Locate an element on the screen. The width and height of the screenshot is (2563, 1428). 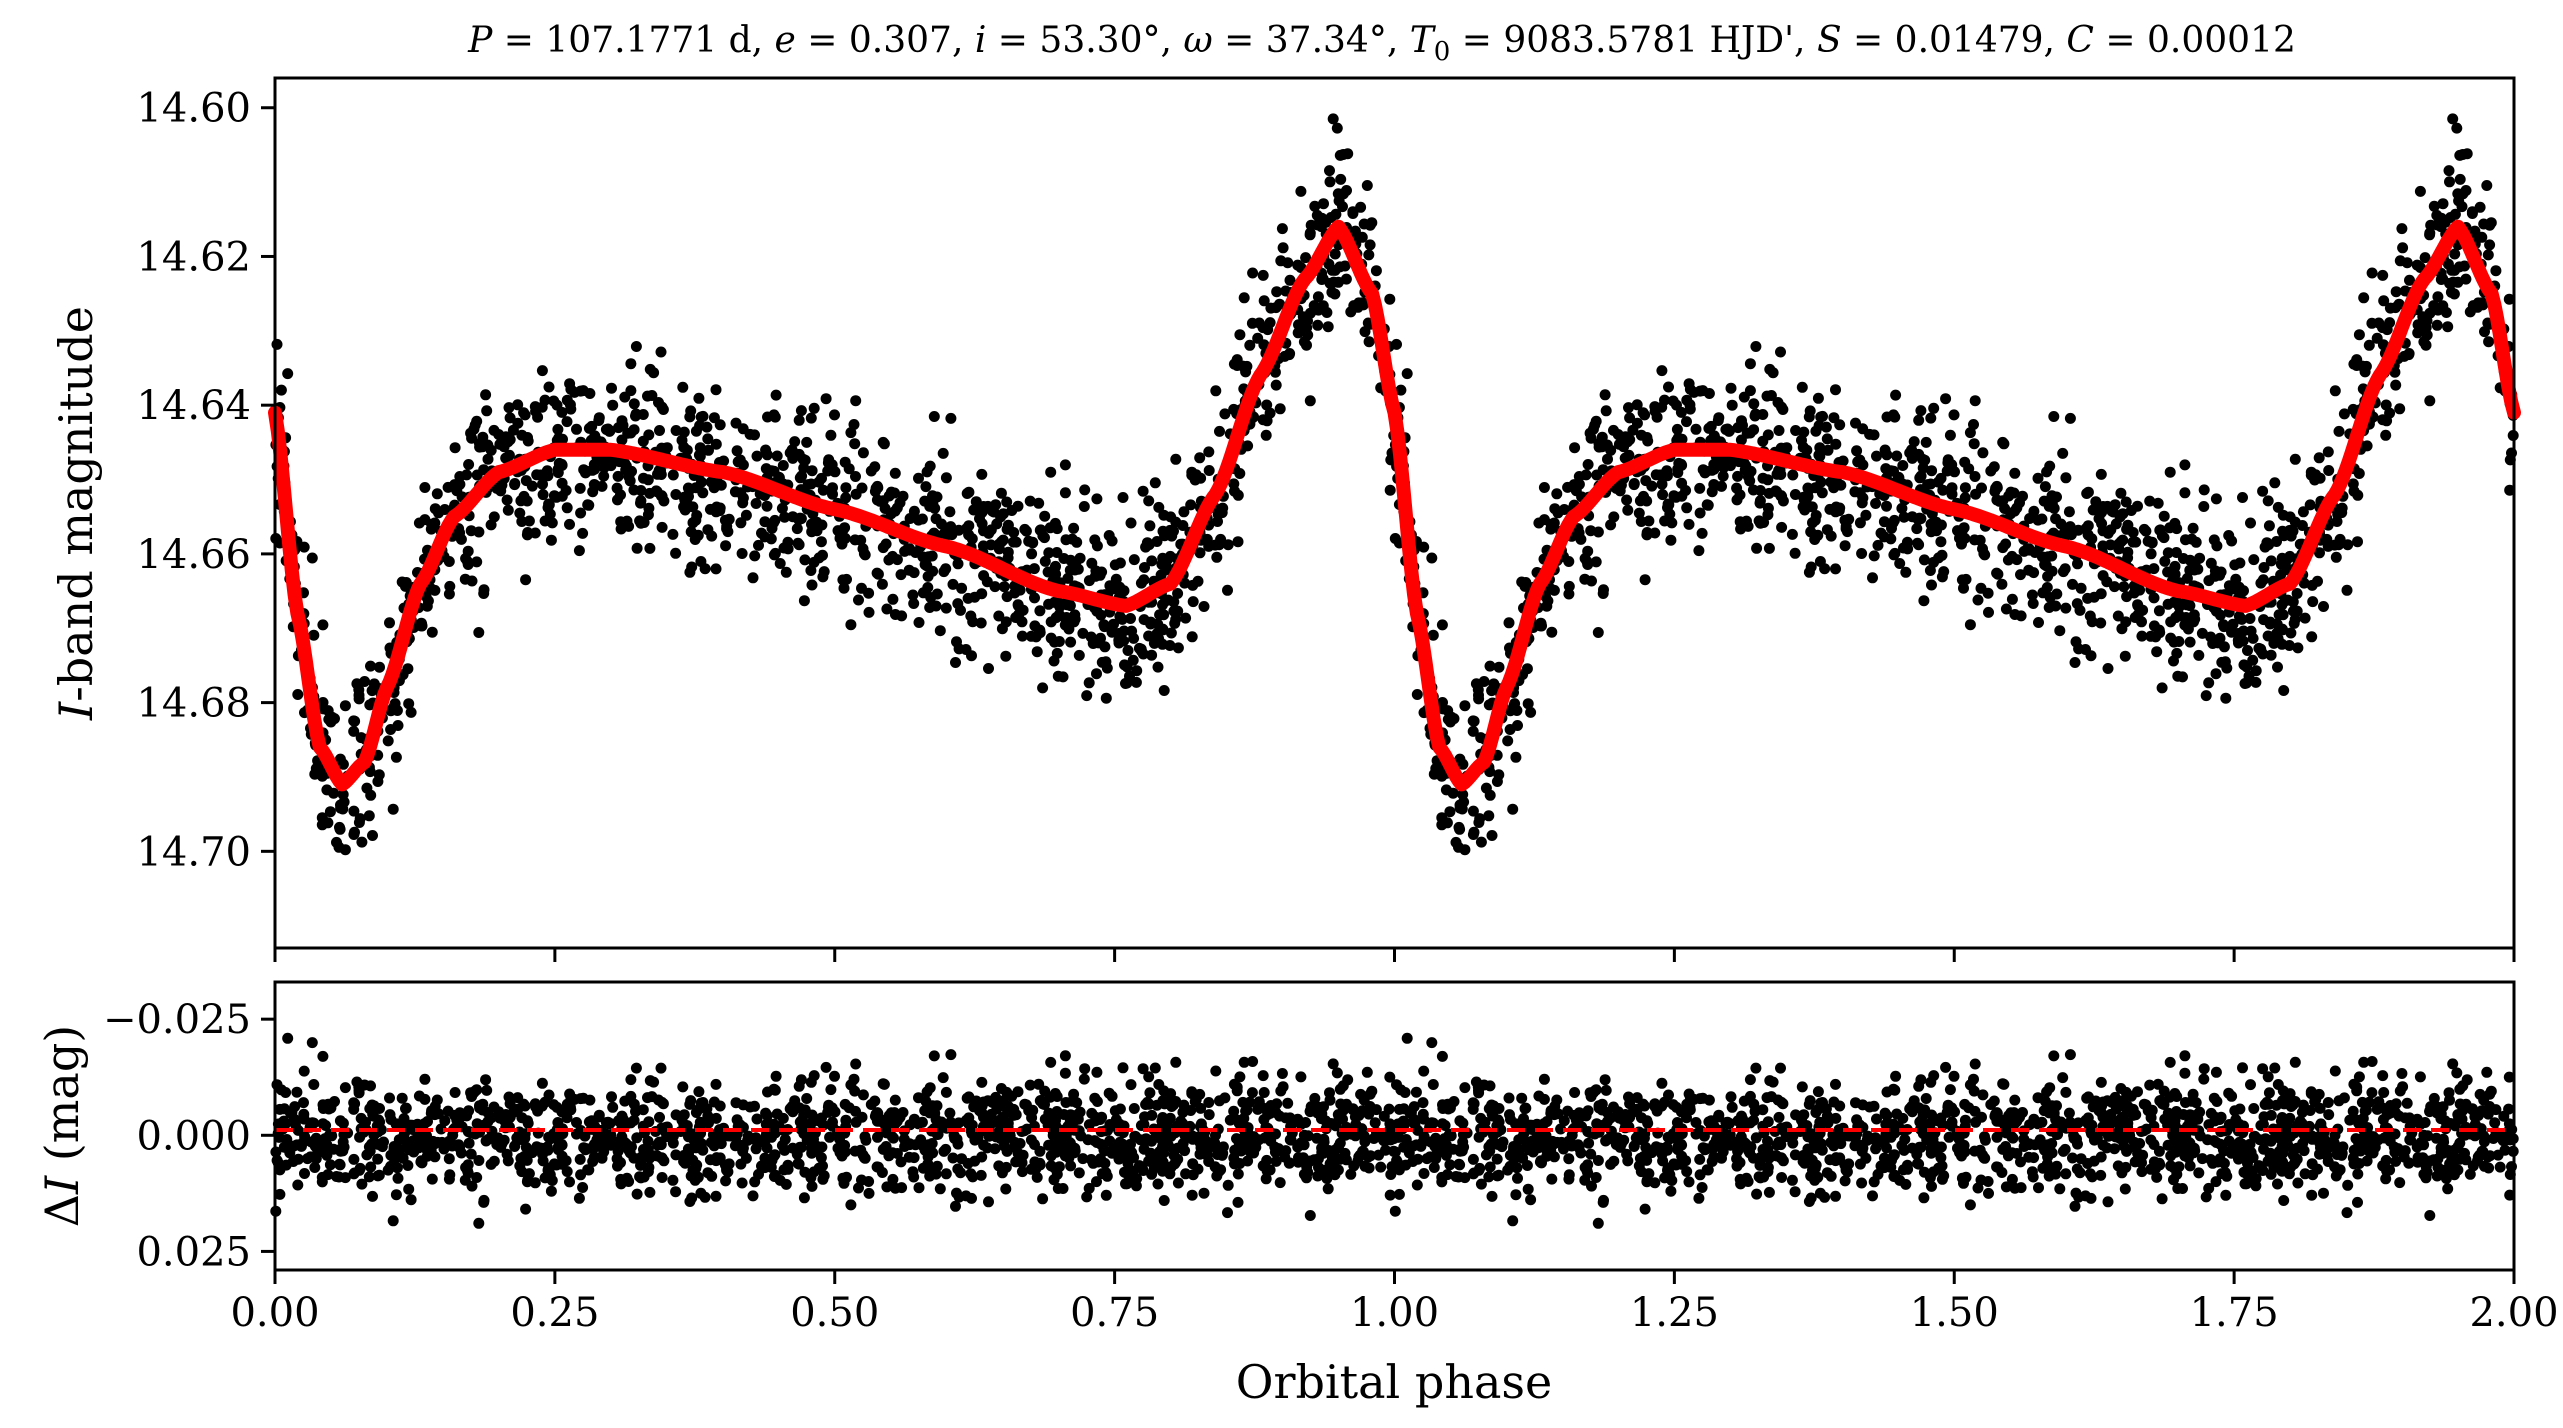
top-y-axis-label: I-band magnitude is located at coordinates (76, 513).